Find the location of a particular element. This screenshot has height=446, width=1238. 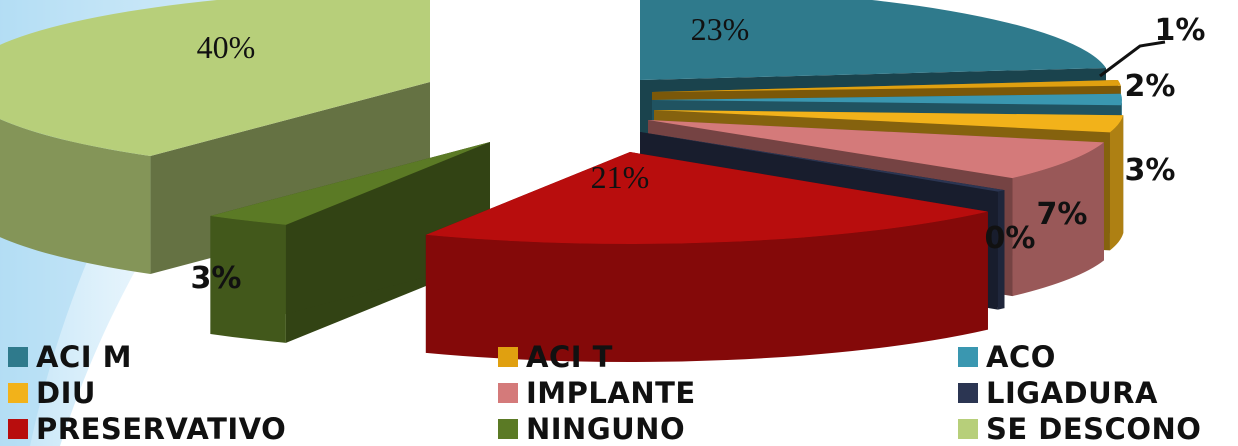

pie-slice-ninguno is located at coordinates (350, 242).